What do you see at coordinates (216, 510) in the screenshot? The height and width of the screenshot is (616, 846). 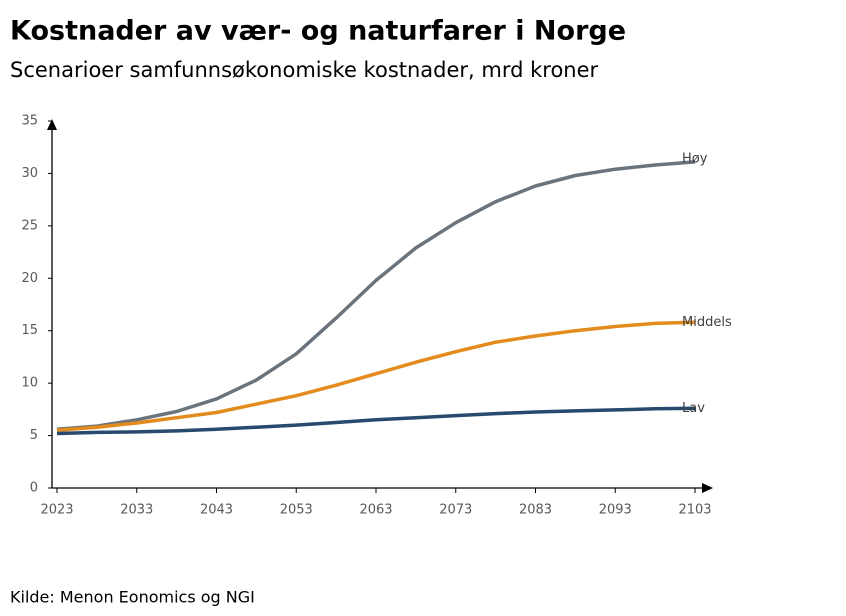 I see `x-tick-label: 2043` at bounding box center [216, 510].